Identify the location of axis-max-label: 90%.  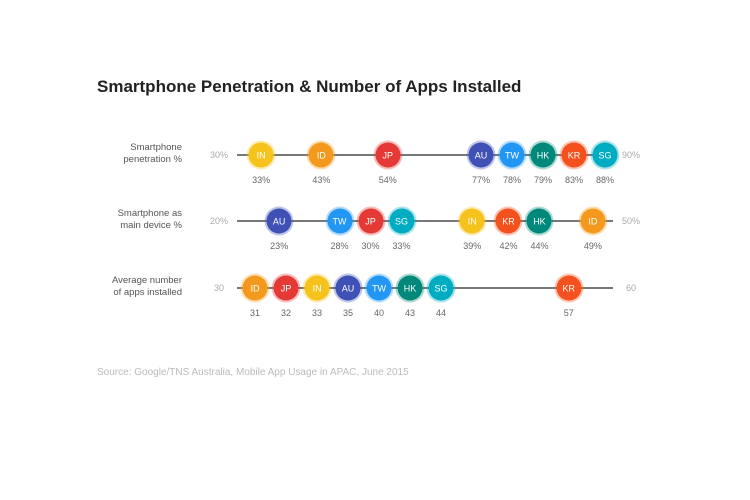
(631, 155).